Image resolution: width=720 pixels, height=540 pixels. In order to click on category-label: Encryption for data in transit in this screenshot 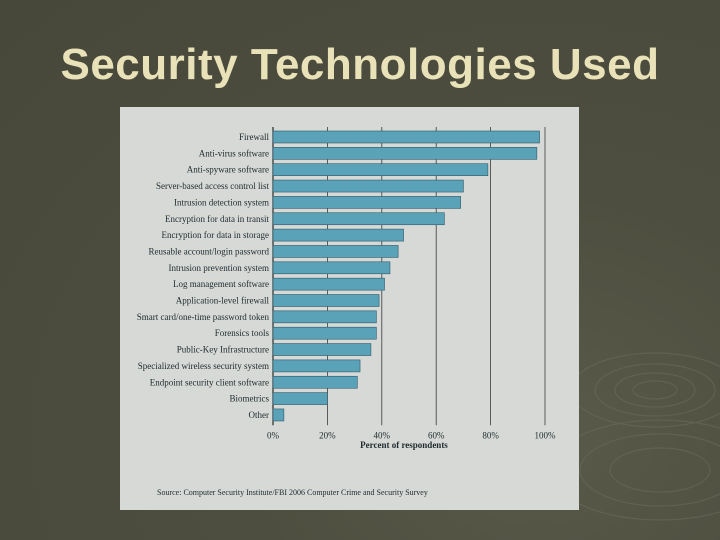, I will do `click(217, 219)`.